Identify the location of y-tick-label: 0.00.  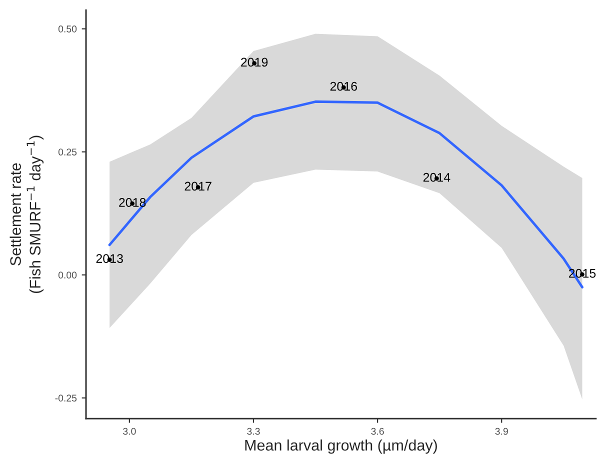
(67, 275).